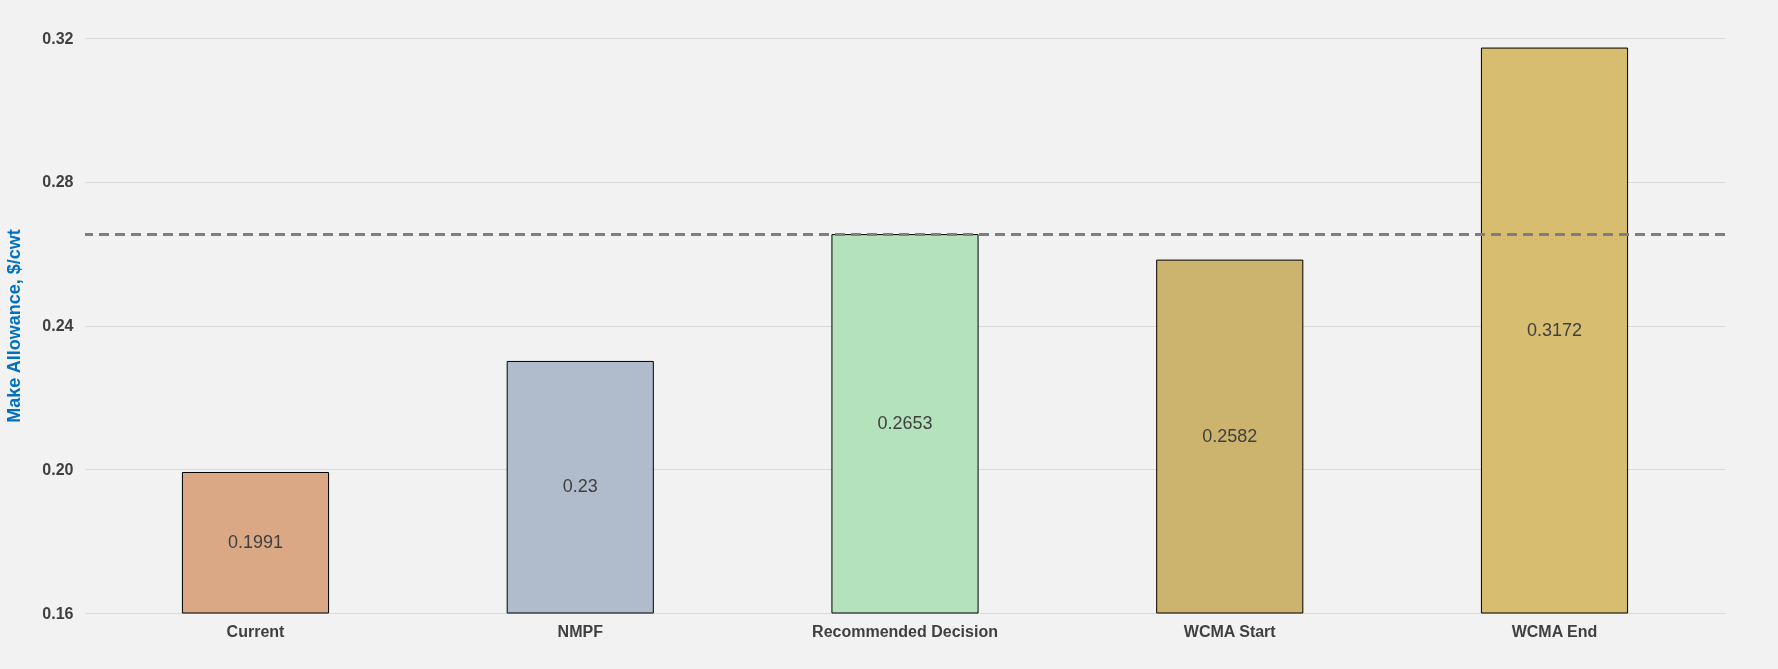 The width and height of the screenshot is (1778, 669). I want to click on y-tick-label: 0.32, so click(58, 38).